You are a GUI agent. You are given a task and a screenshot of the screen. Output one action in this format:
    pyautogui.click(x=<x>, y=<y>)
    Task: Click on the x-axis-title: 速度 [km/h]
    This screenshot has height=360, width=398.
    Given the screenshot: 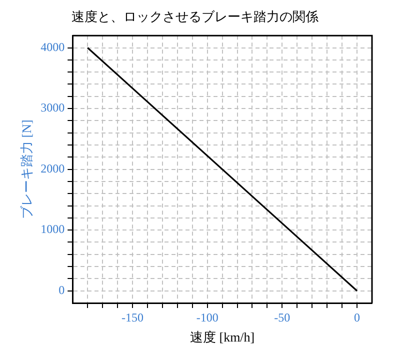 What is the action you would take?
    pyautogui.click(x=222, y=337)
    